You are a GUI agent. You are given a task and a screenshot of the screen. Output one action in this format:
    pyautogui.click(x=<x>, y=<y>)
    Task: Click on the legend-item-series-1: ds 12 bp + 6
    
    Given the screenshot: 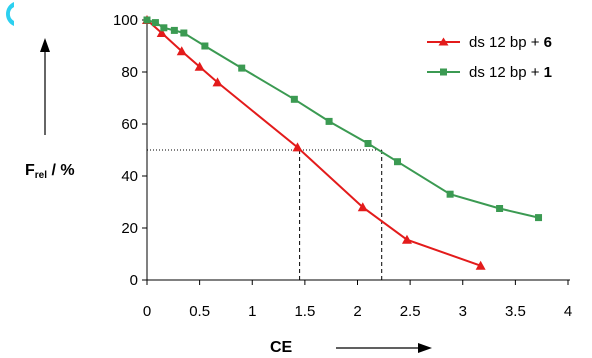 What is the action you would take?
    pyautogui.click(x=489, y=42)
    